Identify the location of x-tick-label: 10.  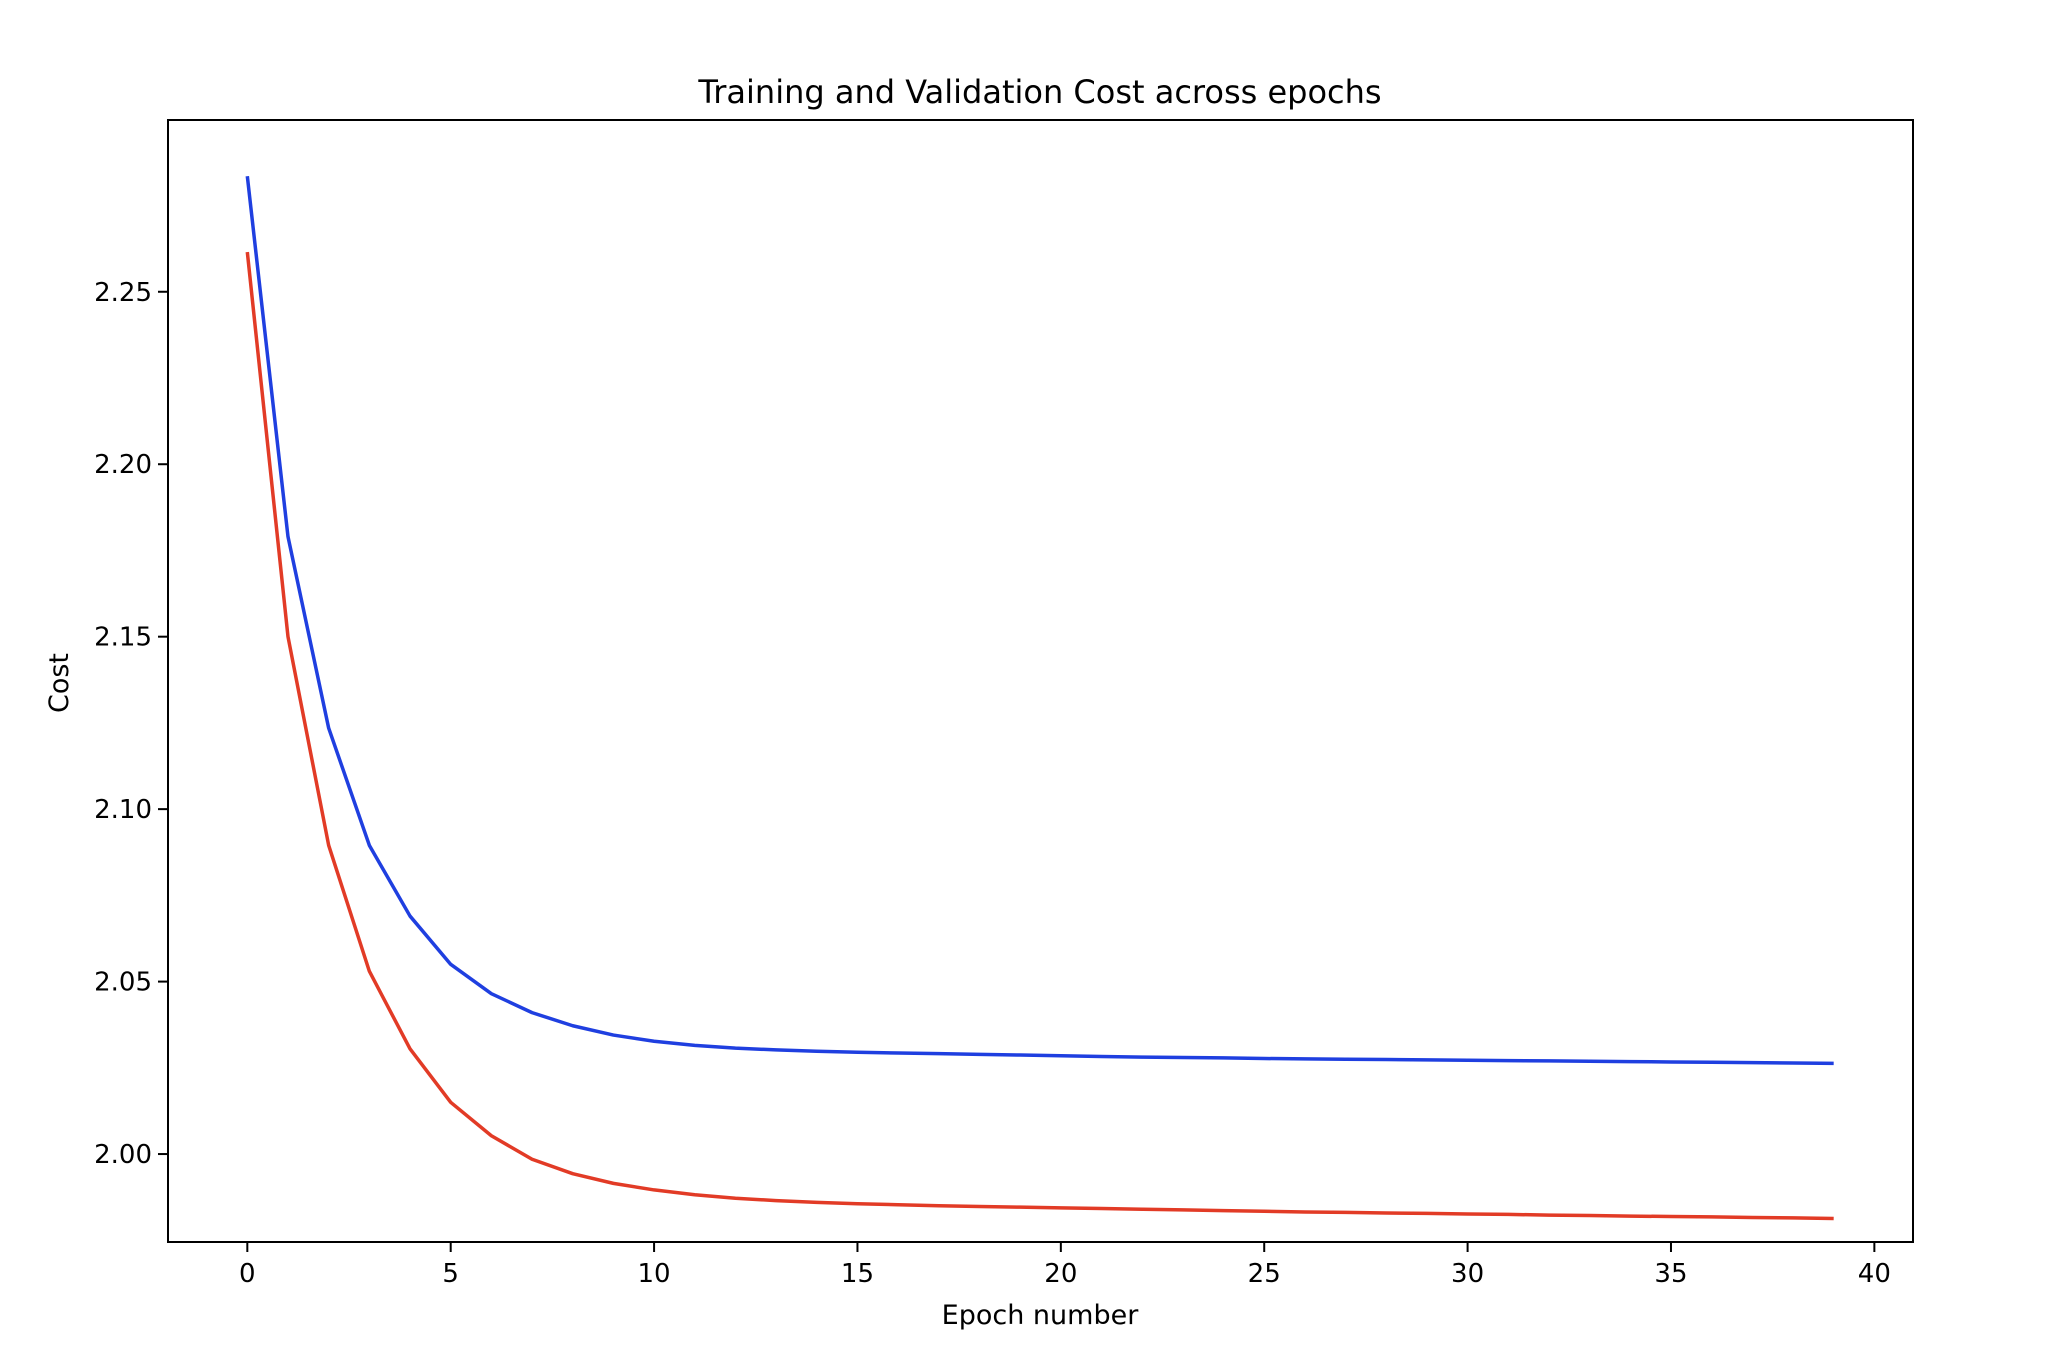
(654, 1274).